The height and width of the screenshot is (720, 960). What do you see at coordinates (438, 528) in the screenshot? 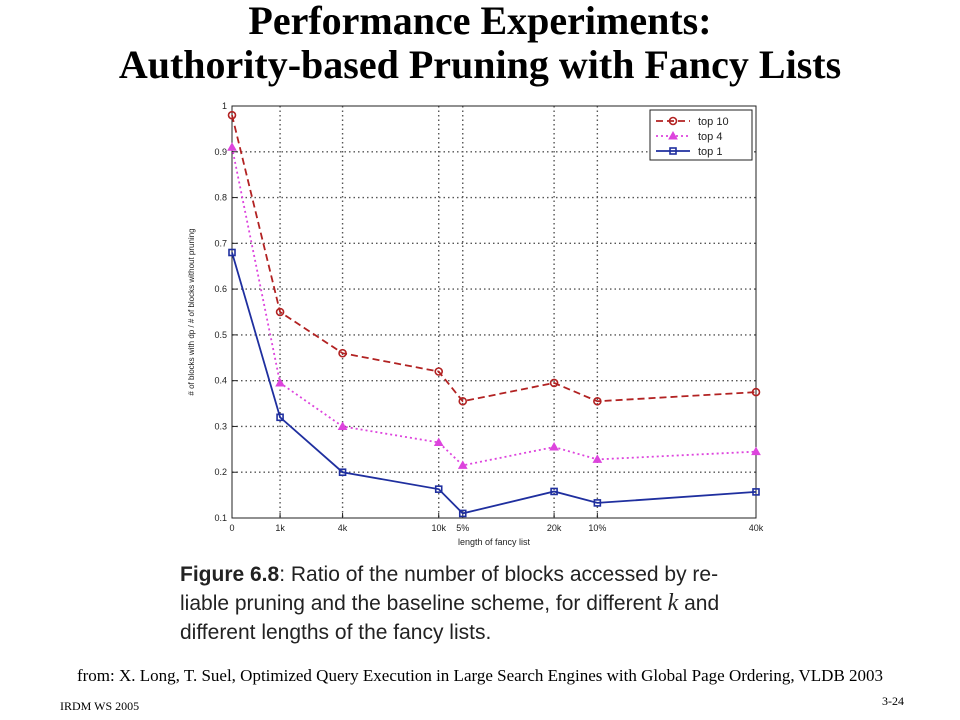
I see `x-tick-label: 10k` at bounding box center [438, 528].